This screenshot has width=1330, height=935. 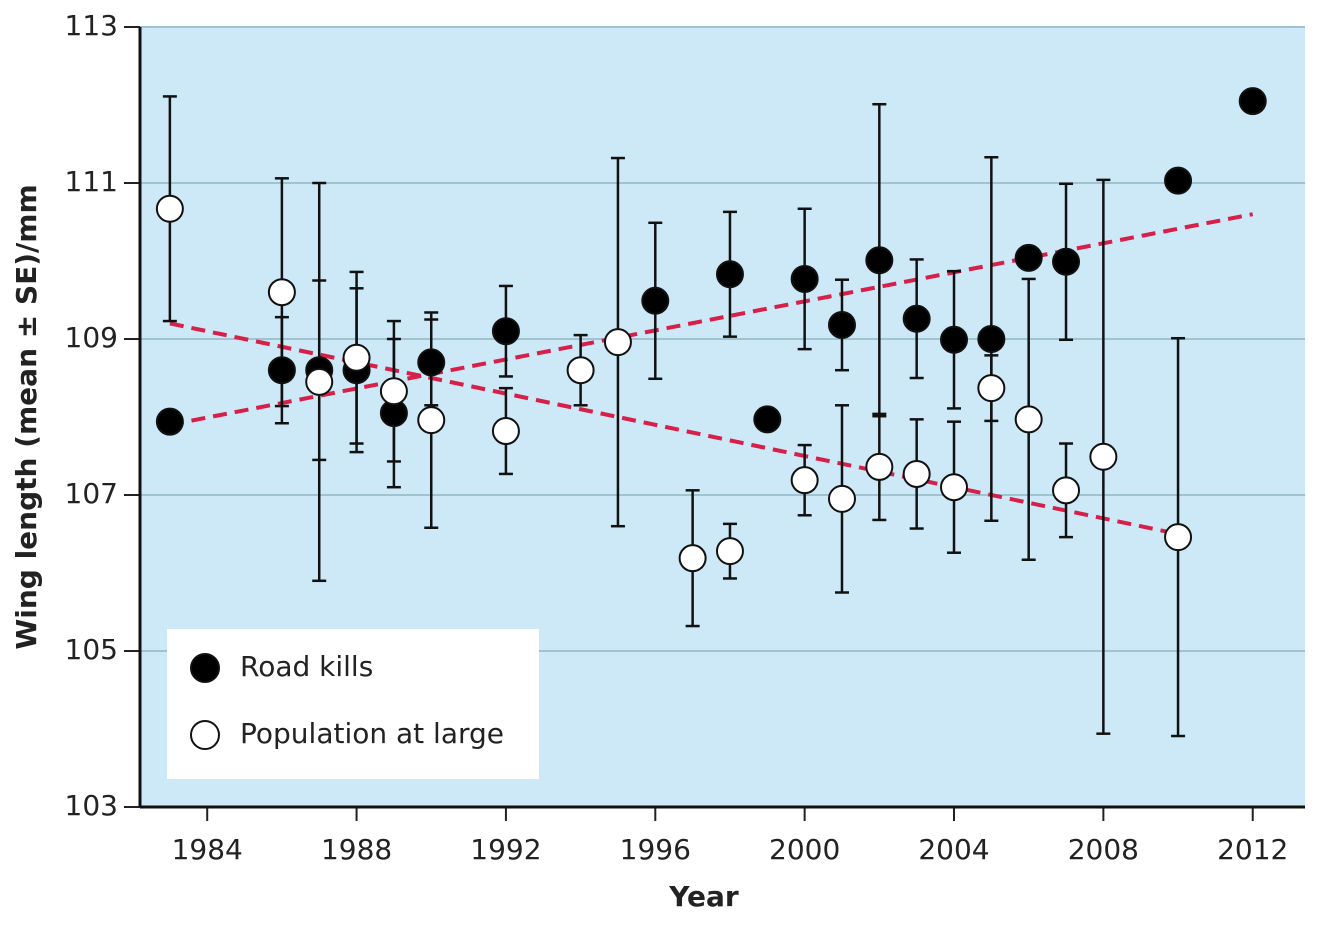 I want to click on x-tick-label: 2008, so click(x=1103, y=849).